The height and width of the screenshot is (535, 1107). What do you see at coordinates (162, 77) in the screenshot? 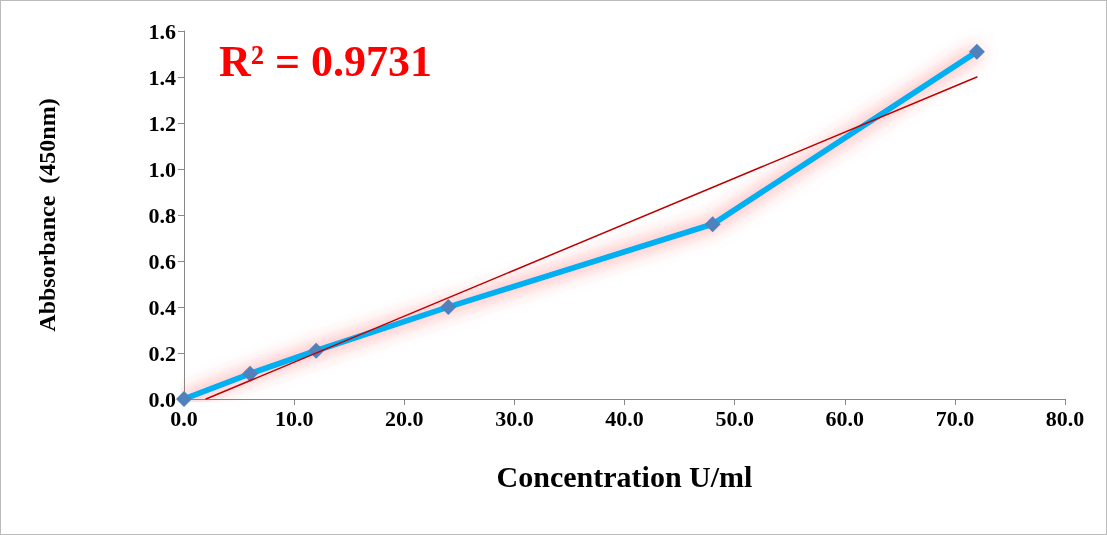
I see `y-tick-label: 1.4` at bounding box center [162, 77].